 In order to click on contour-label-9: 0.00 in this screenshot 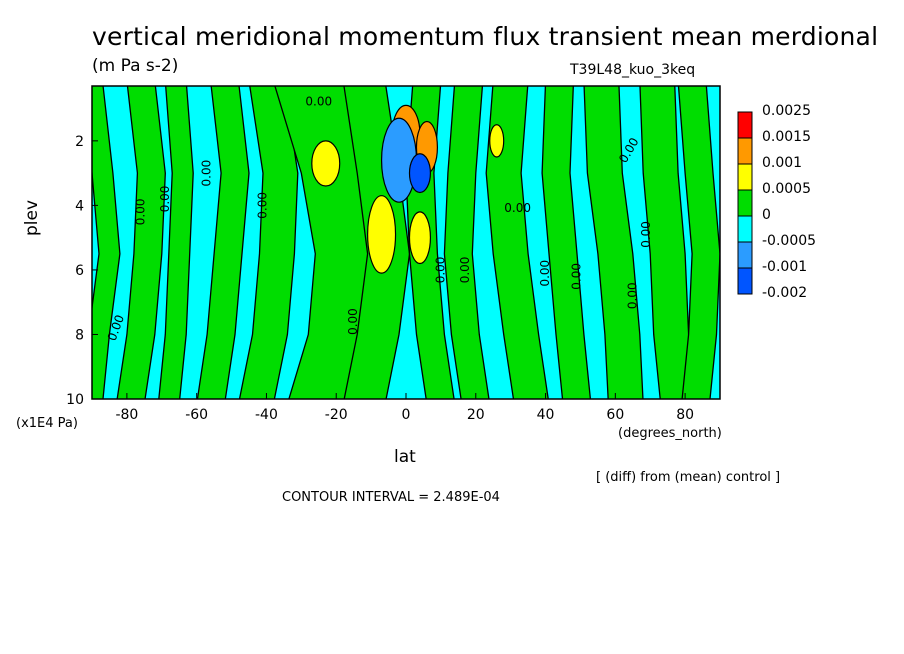, I will do `click(545, 273)`.